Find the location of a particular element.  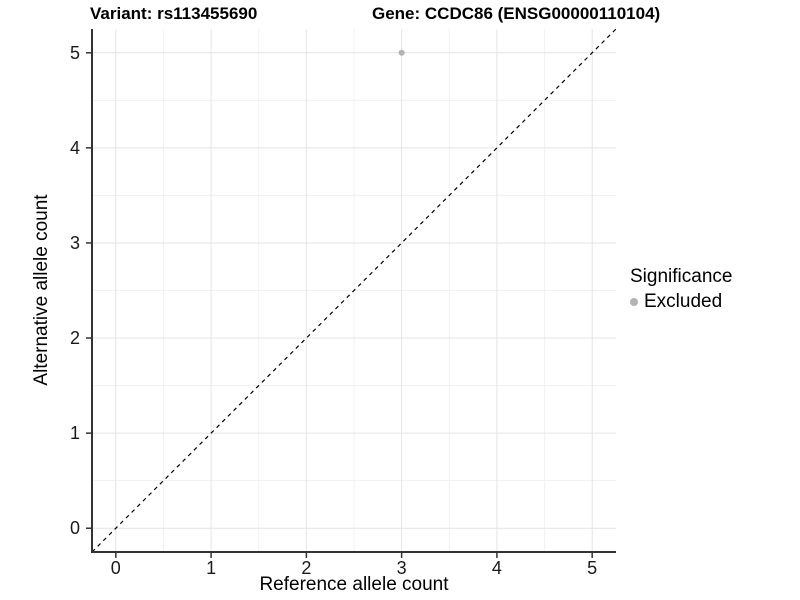

legend-item-label: Excluded is located at coordinates (683, 301).